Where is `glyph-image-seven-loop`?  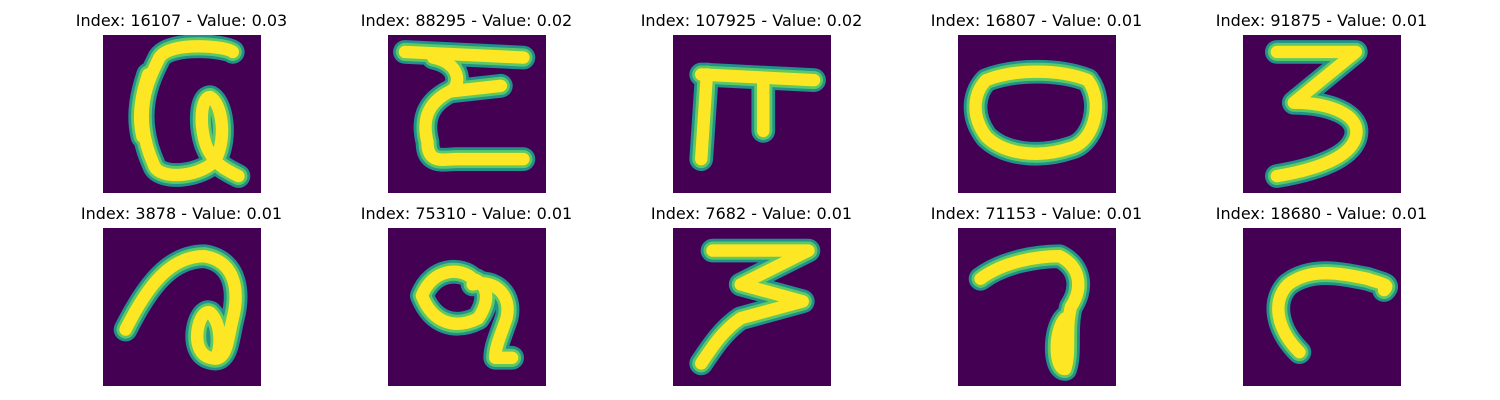 glyph-image-seven-loop is located at coordinates (1036, 307).